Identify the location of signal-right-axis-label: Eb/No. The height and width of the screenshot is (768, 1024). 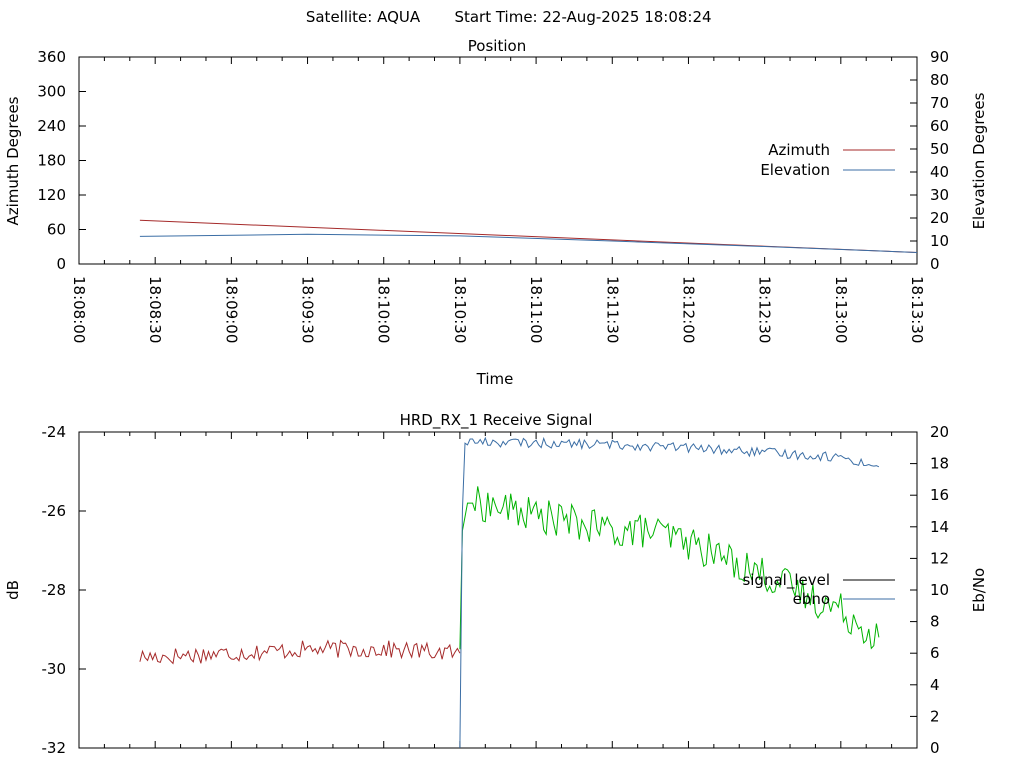
(979, 590).